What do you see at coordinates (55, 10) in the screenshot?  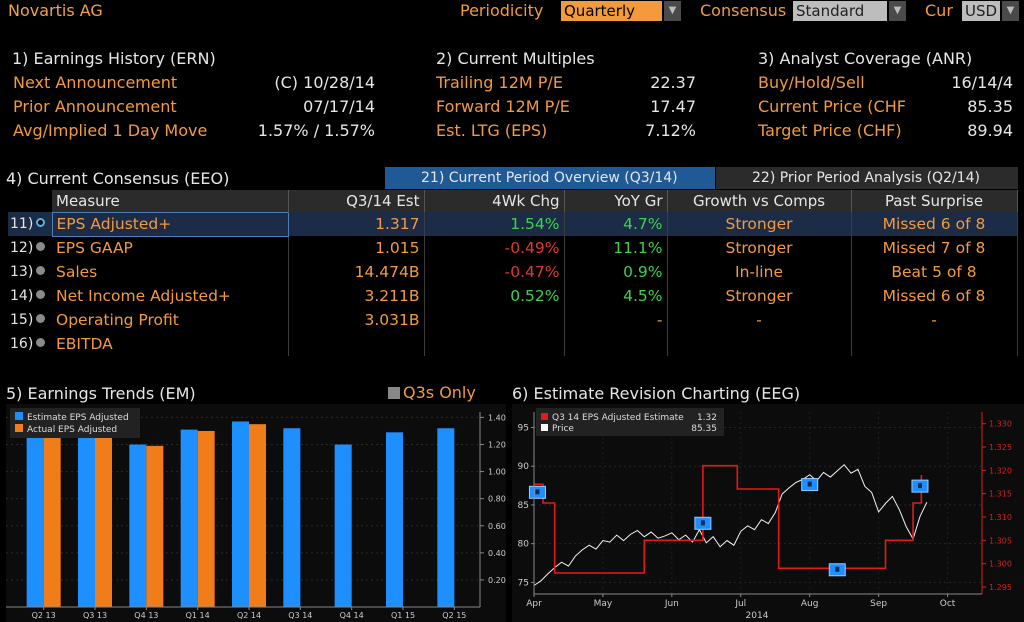 I see `security-title: Novartis AG` at bounding box center [55, 10].